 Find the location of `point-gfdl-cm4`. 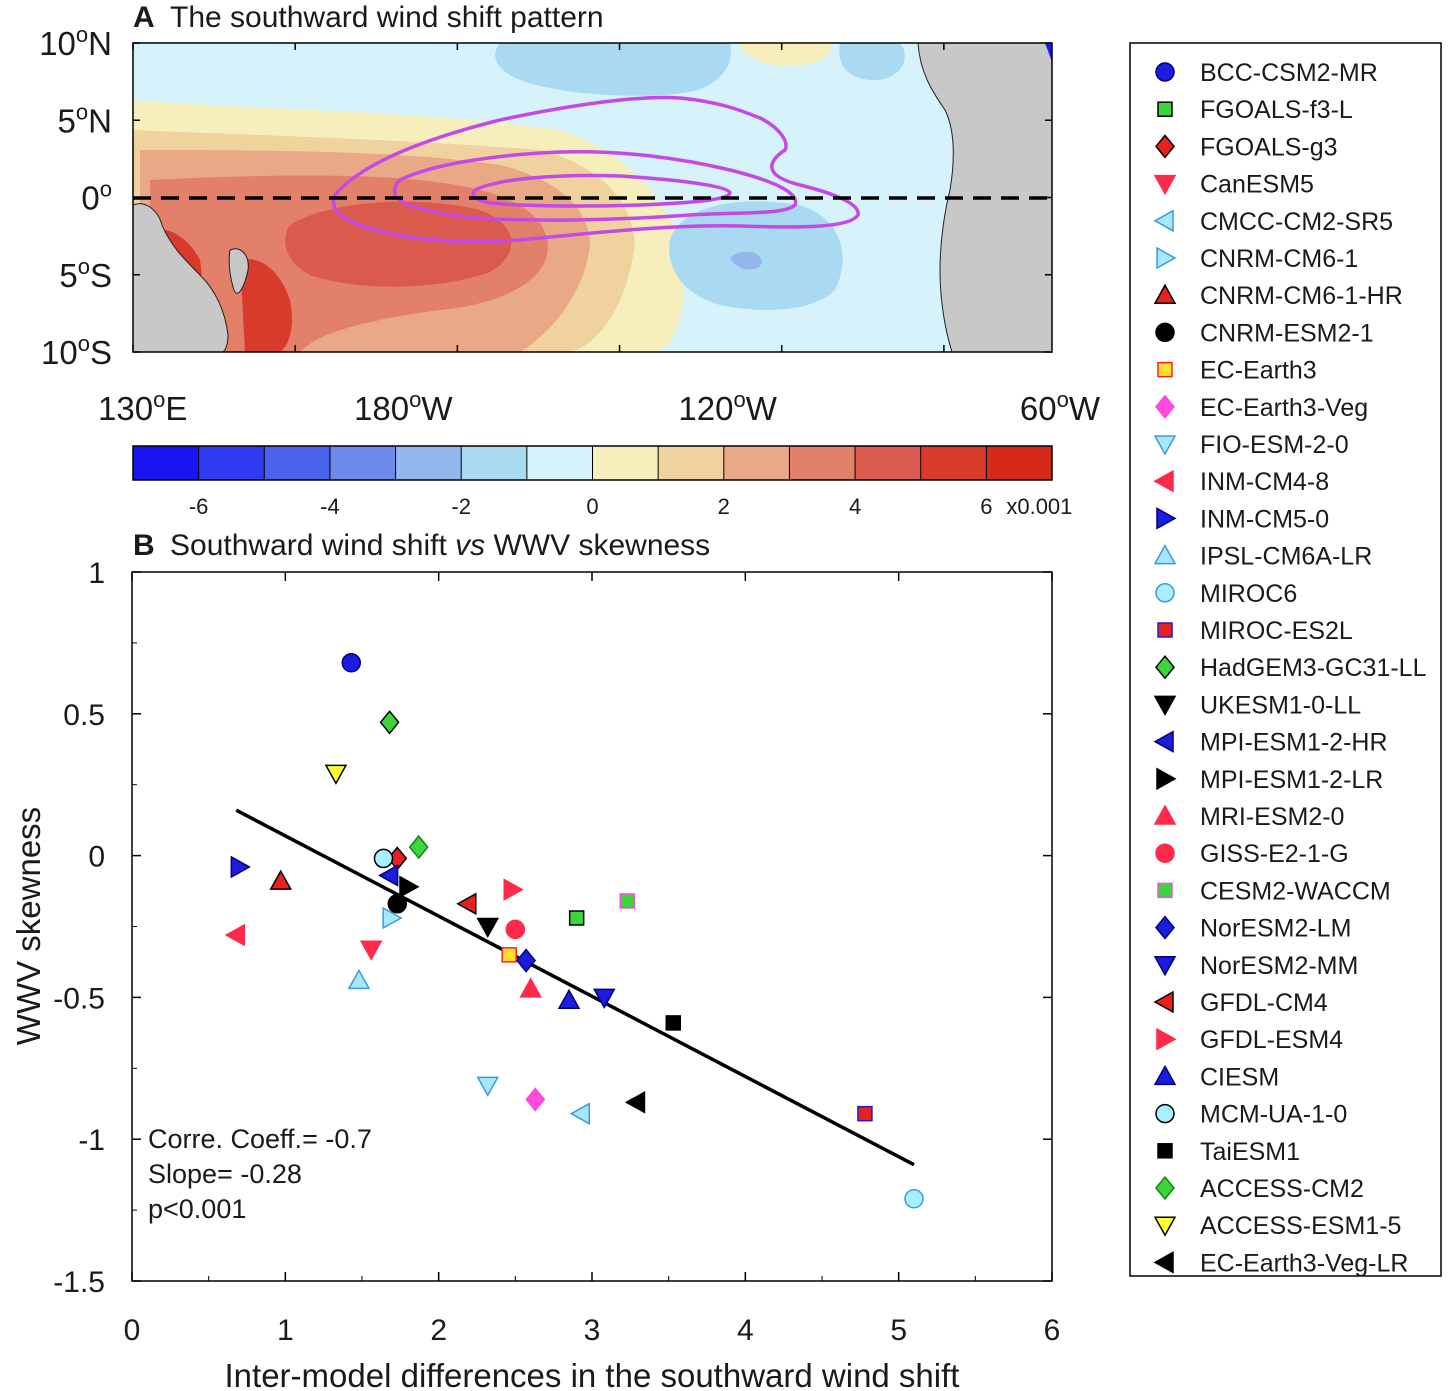

point-gfdl-cm4 is located at coordinates (466, 904).